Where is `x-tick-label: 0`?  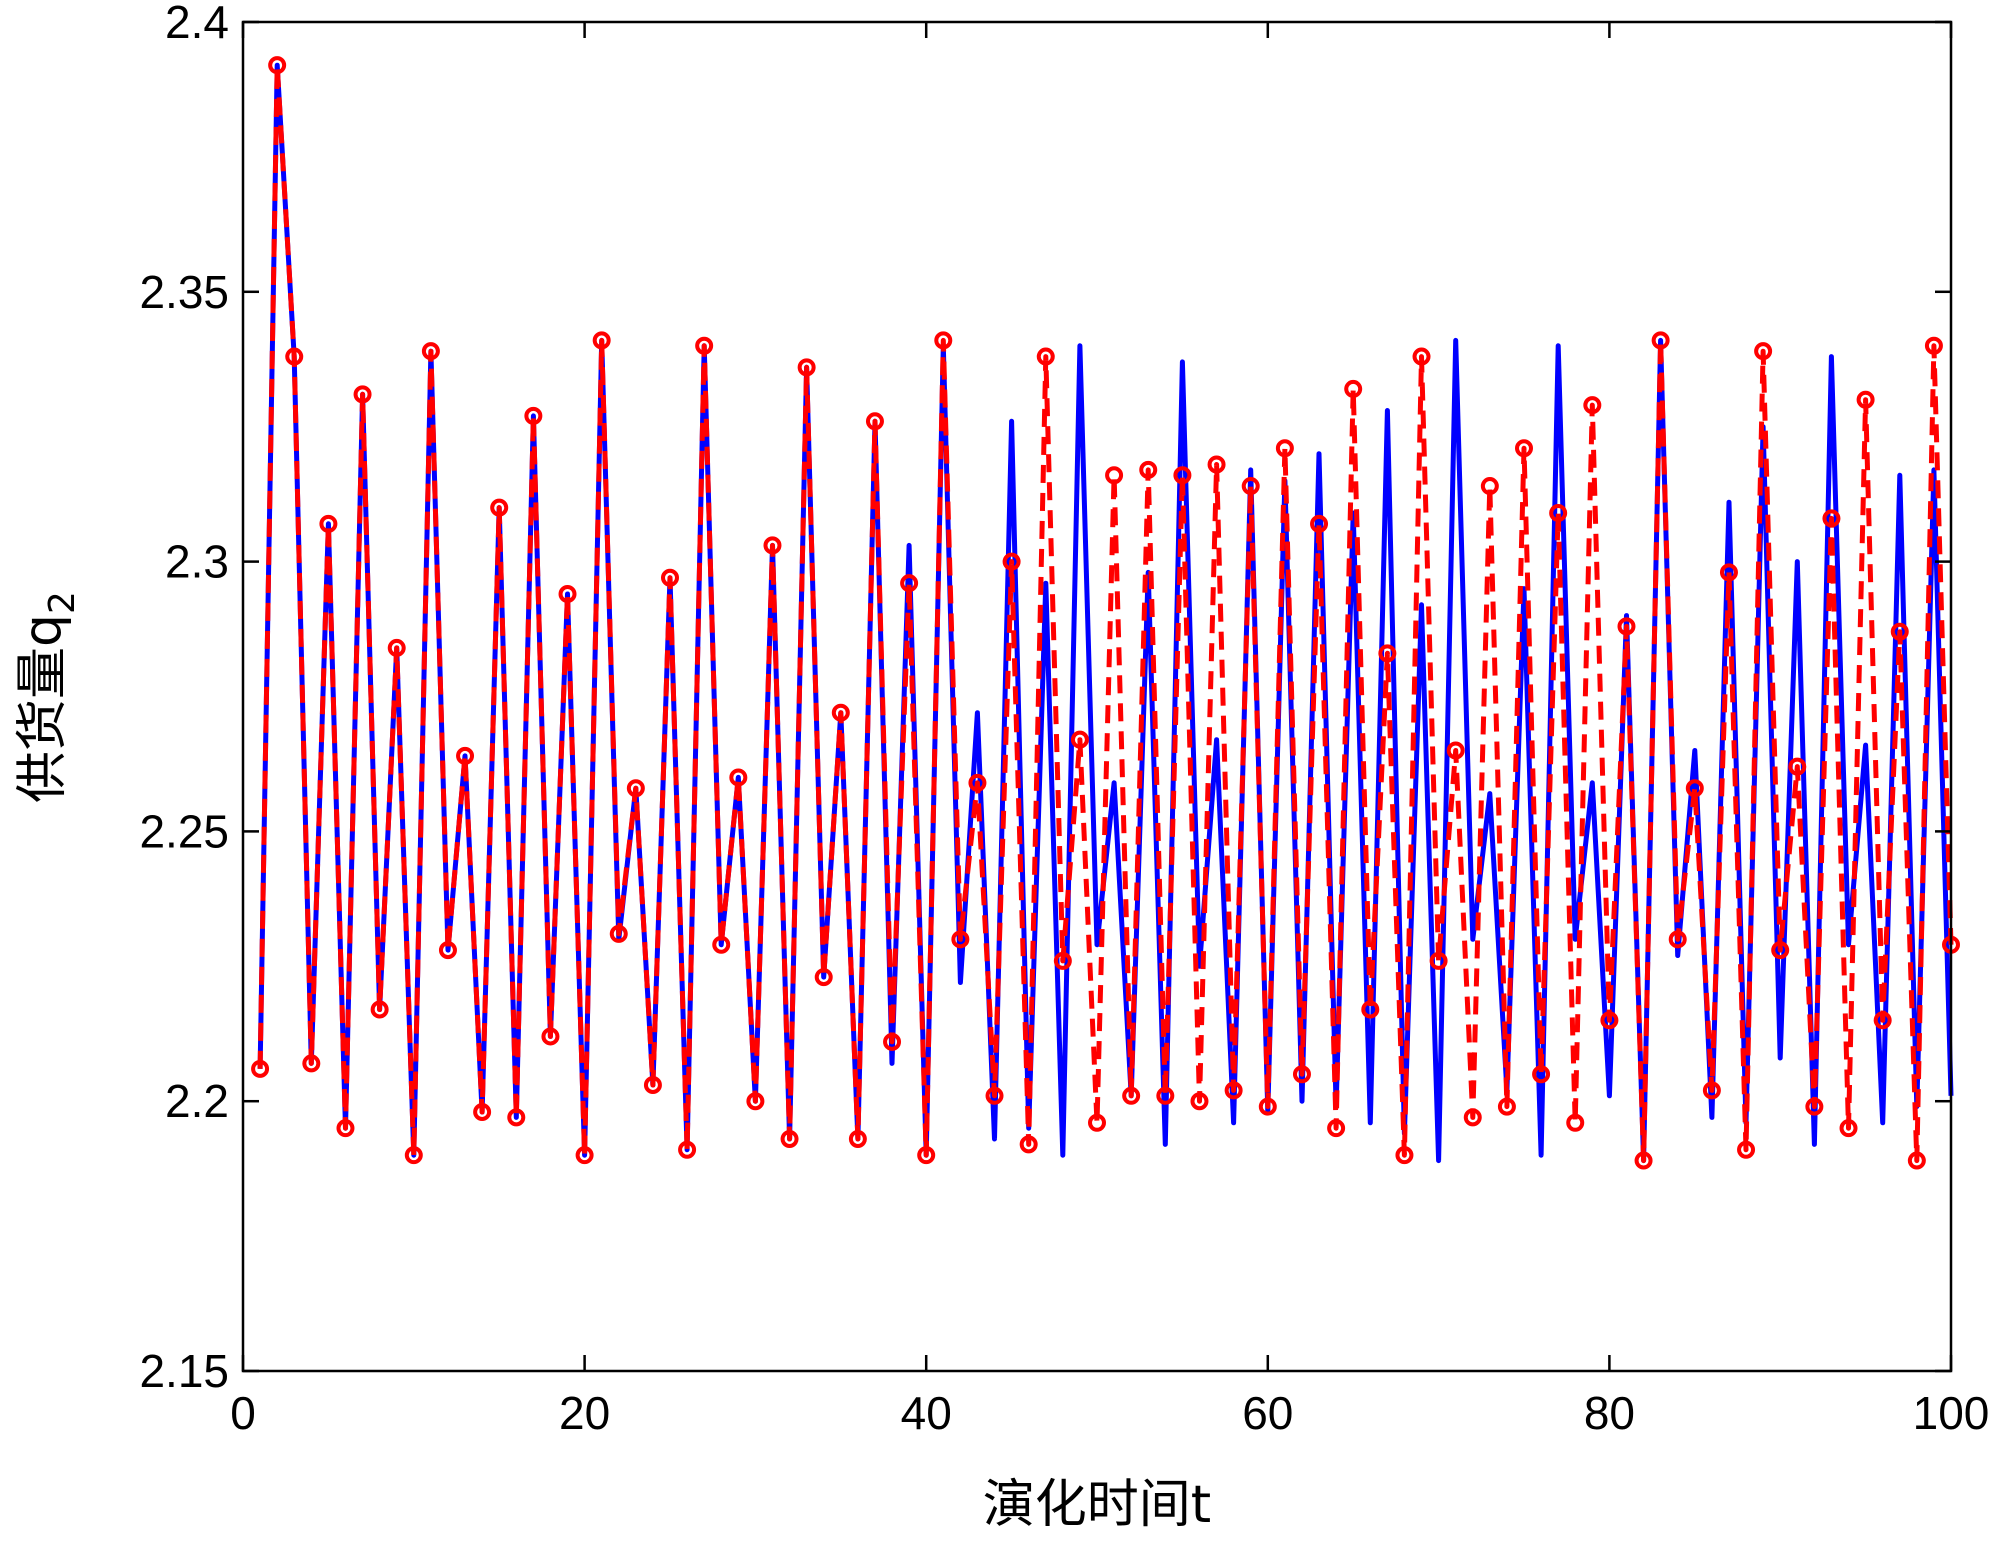
x-tick-label: 0 is located at coordinates (243, 1413).